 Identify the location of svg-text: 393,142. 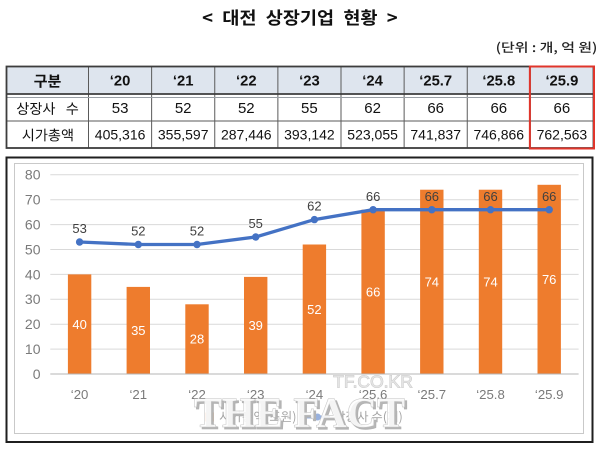
(309, 135).